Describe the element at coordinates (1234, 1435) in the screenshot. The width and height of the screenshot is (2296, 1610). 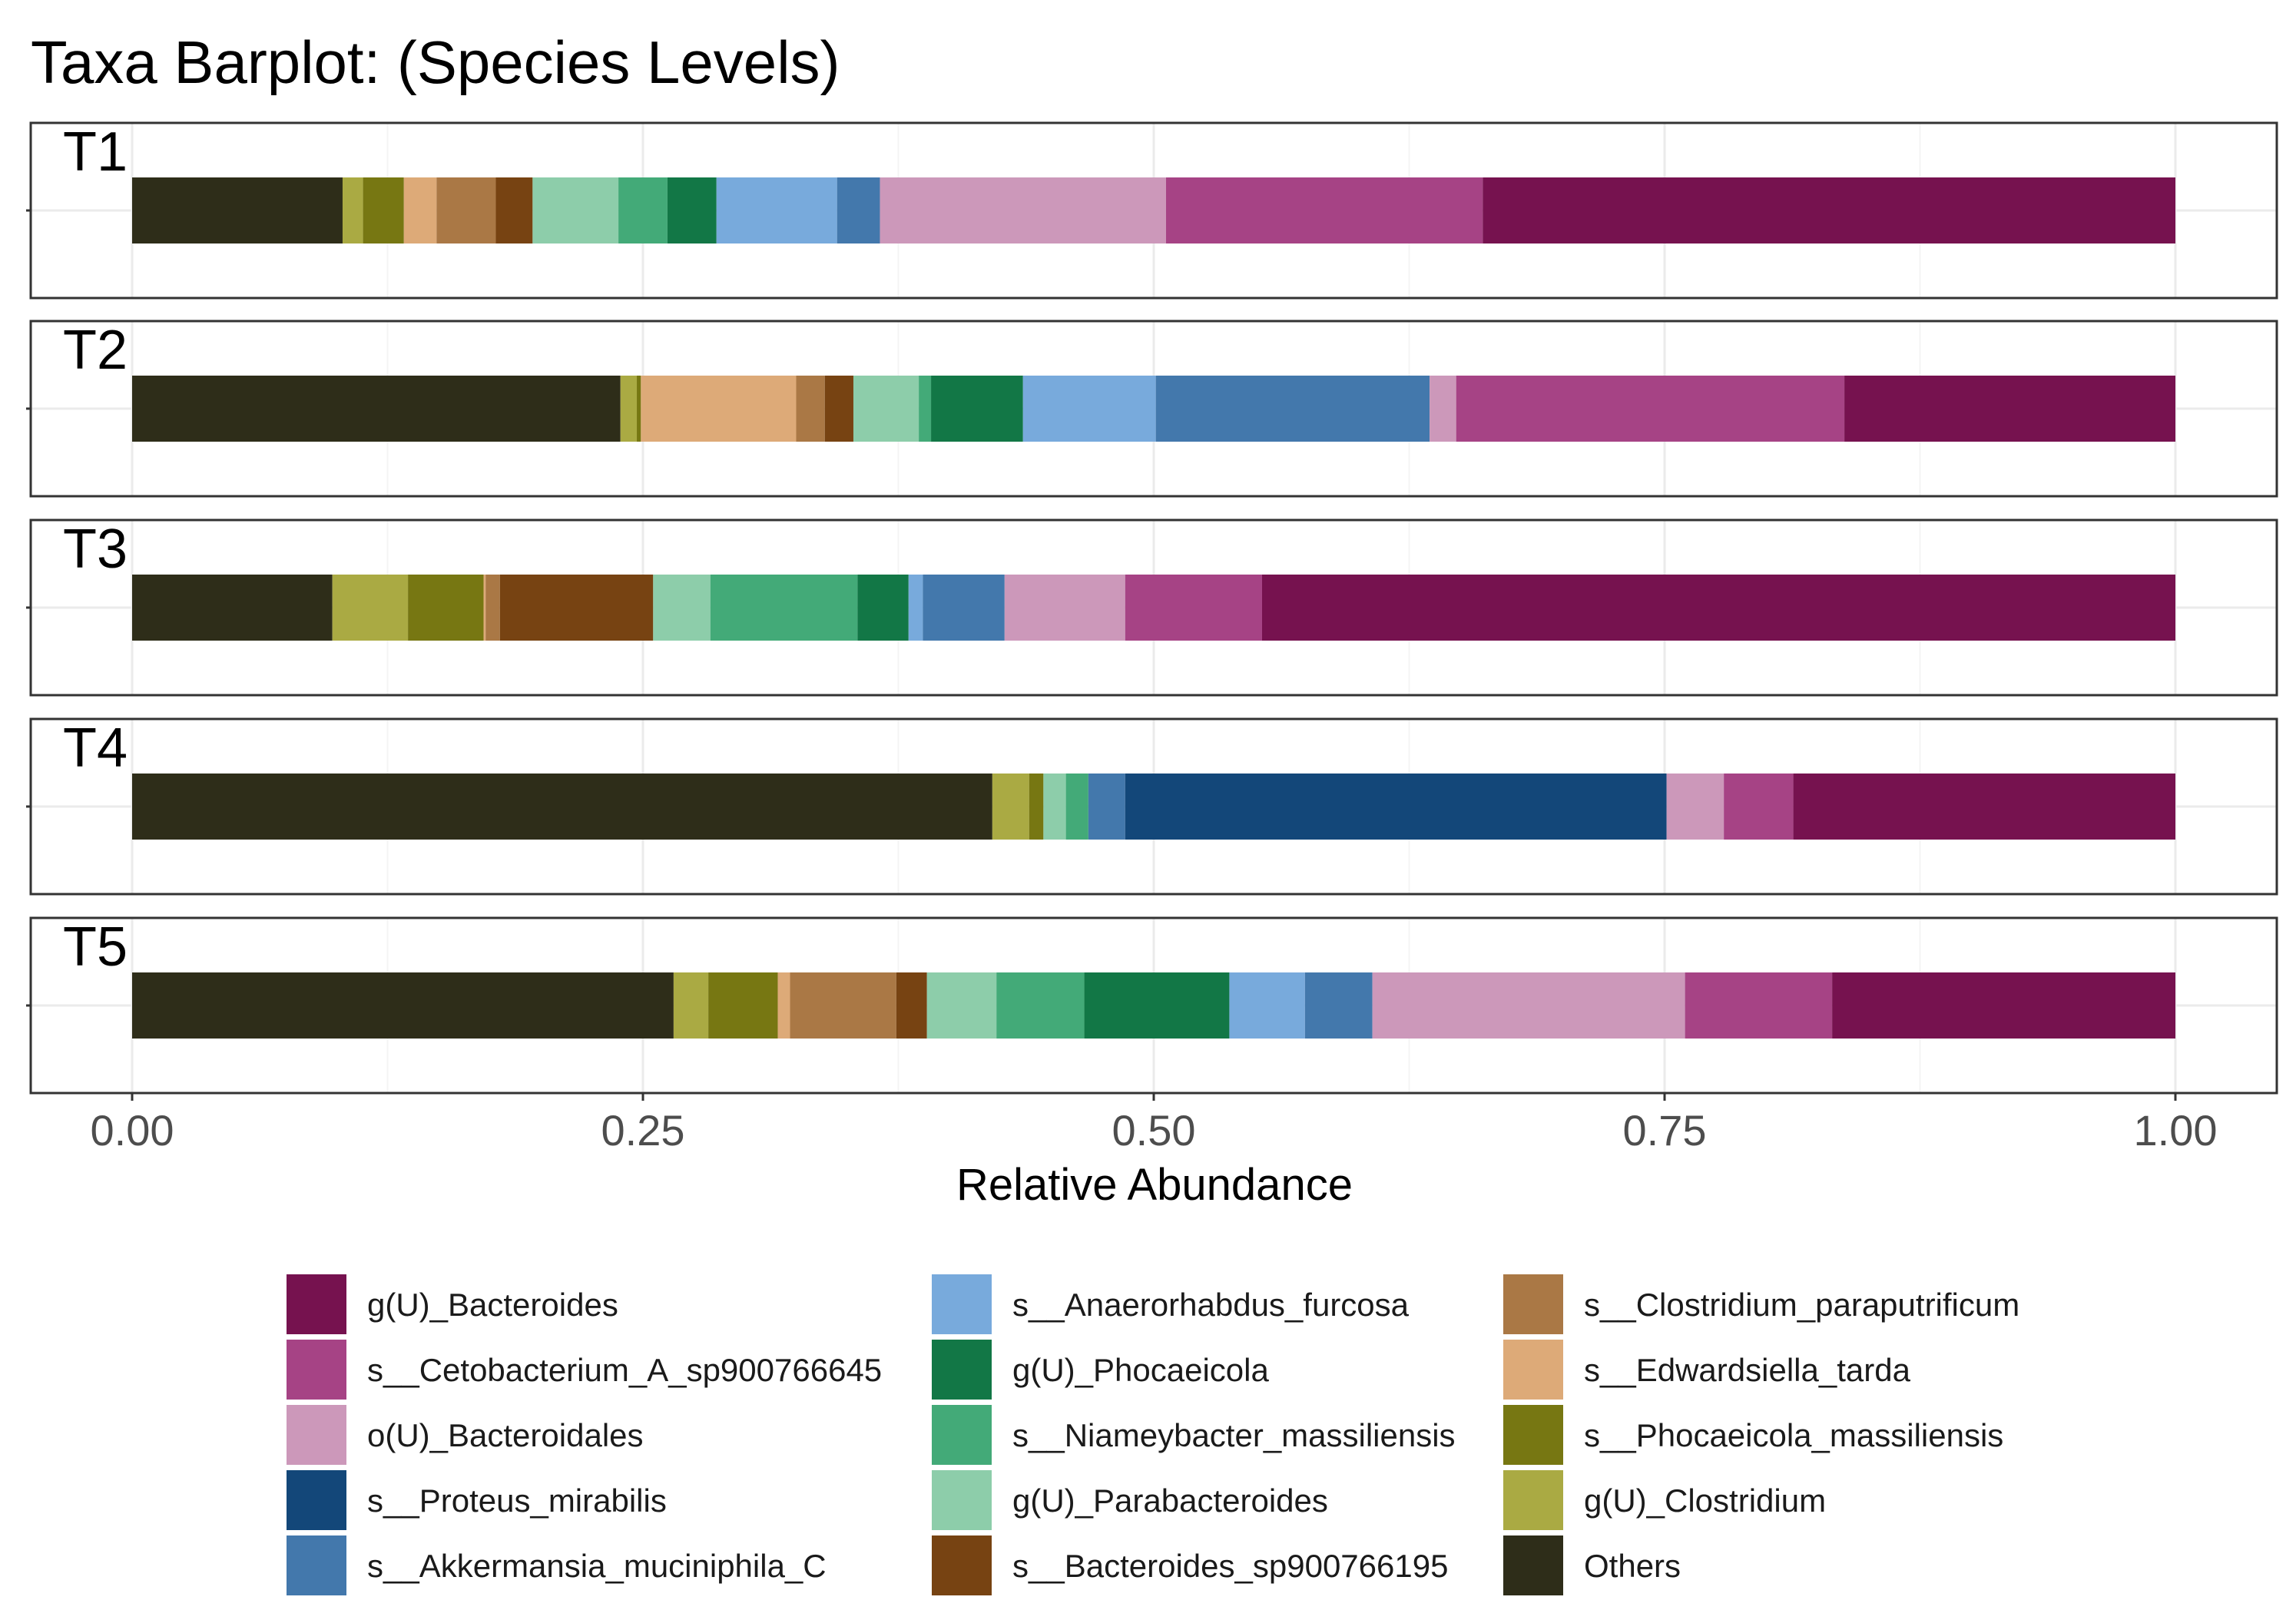
I see `legend-label: s__Niameybacter_massiliensis` at that location.